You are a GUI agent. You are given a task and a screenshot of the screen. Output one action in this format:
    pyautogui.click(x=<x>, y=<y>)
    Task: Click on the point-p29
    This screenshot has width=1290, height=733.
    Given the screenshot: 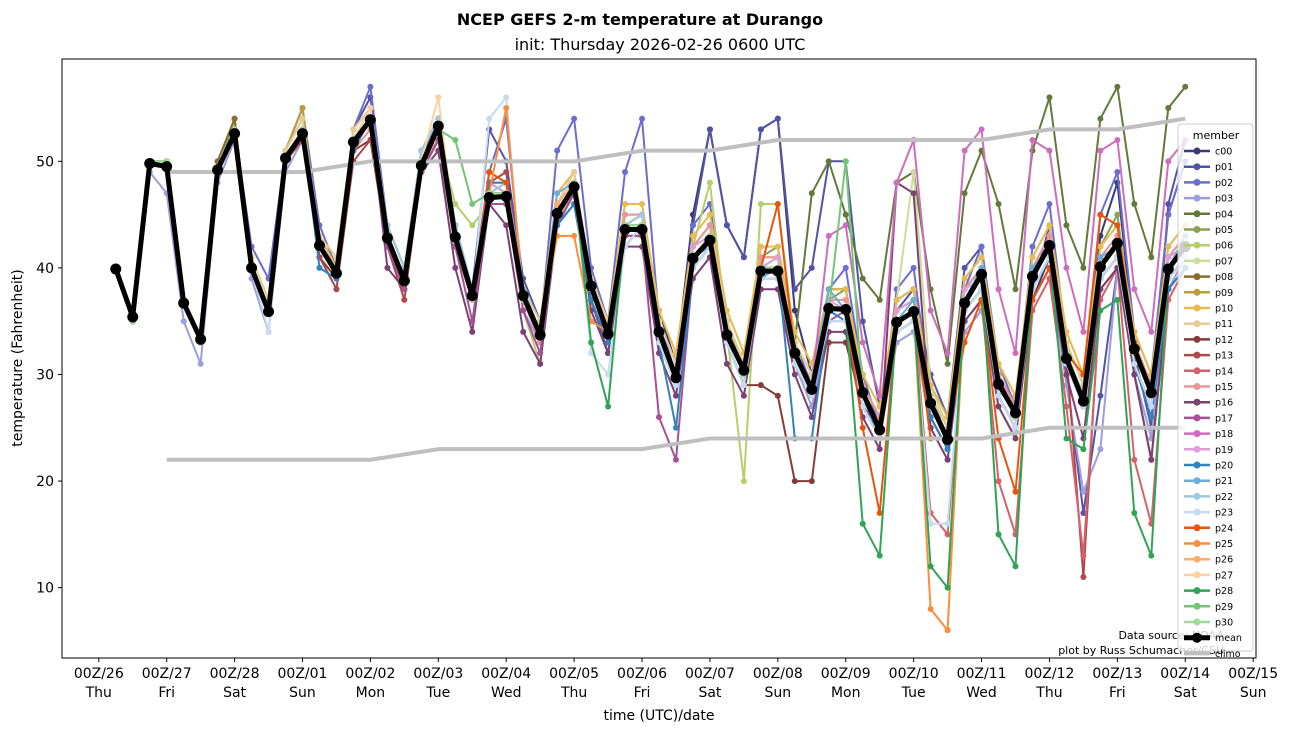 What is the action you would take?
    pyautogui.click(x=455, y=140)
    